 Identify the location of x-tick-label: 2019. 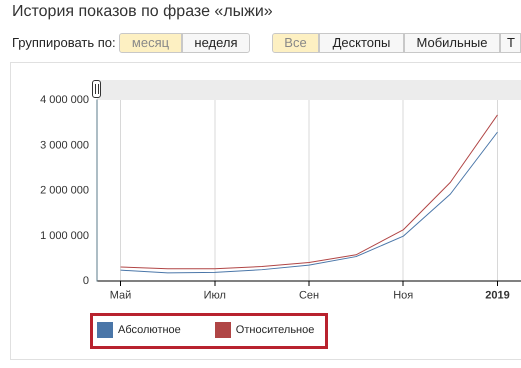
(497, 296).